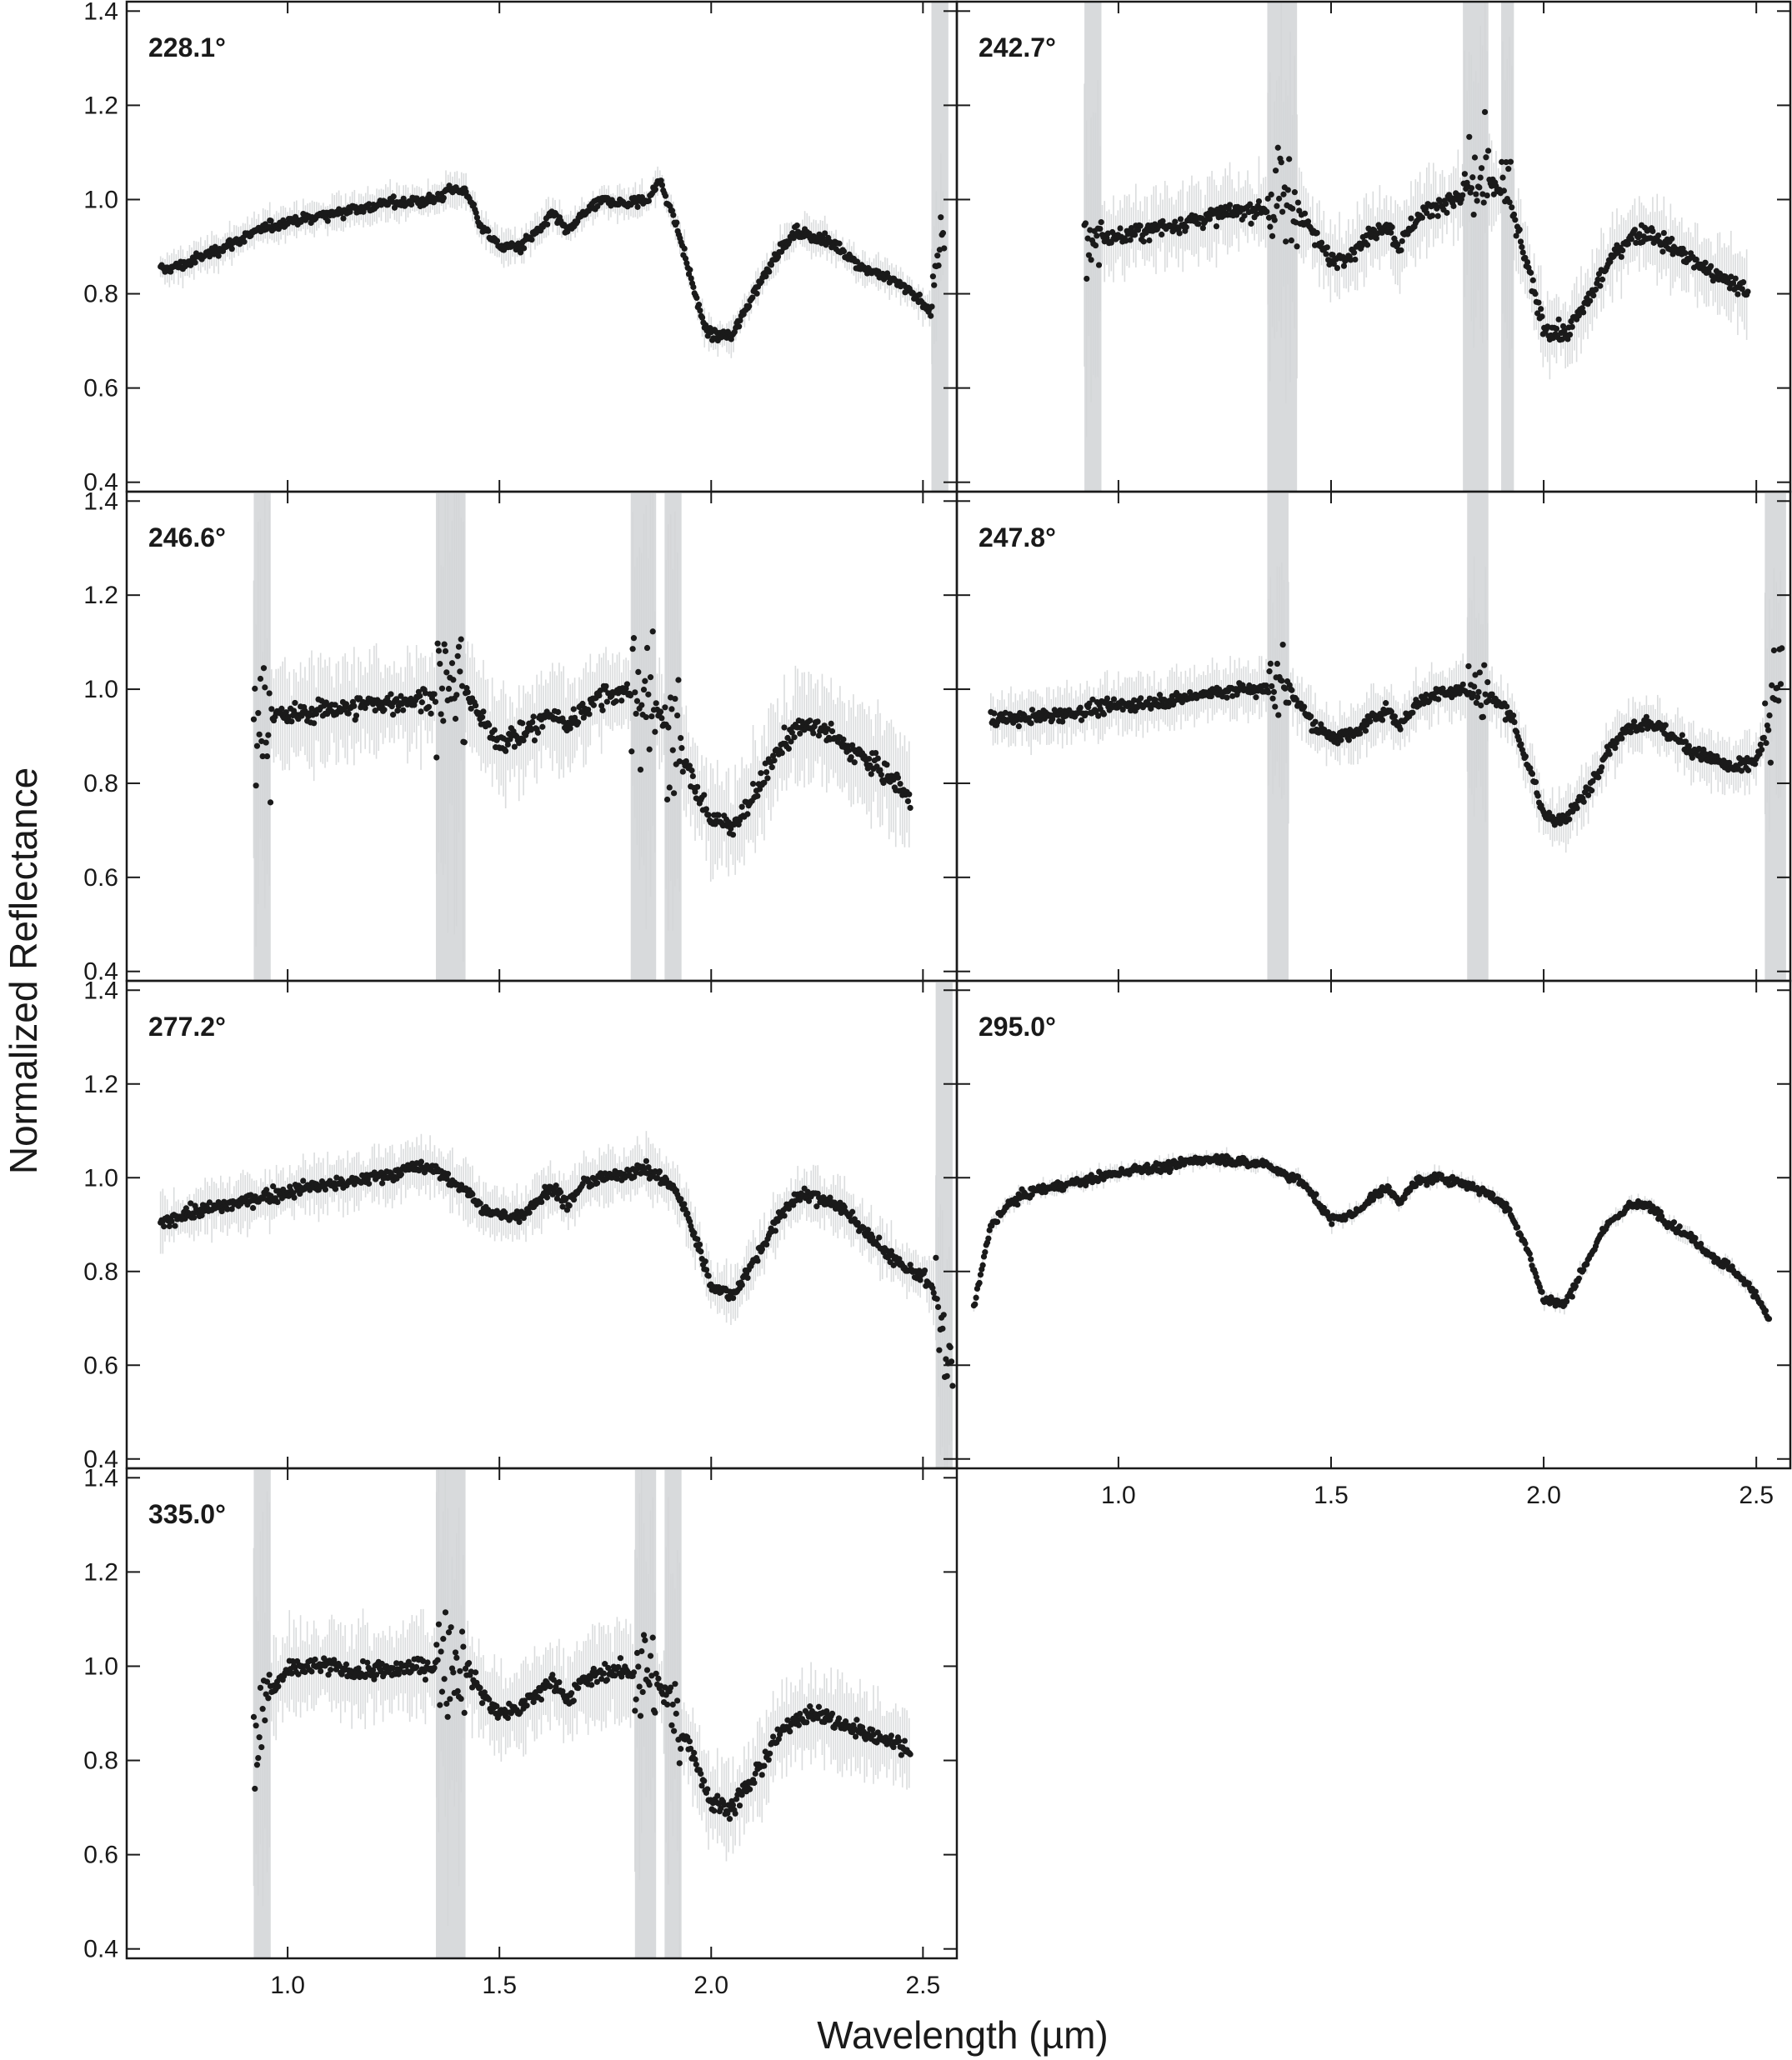 The height and width of the screenshot is (2060, 1792). I want to click on y-tick-label: 0.6, so click(101, 878).